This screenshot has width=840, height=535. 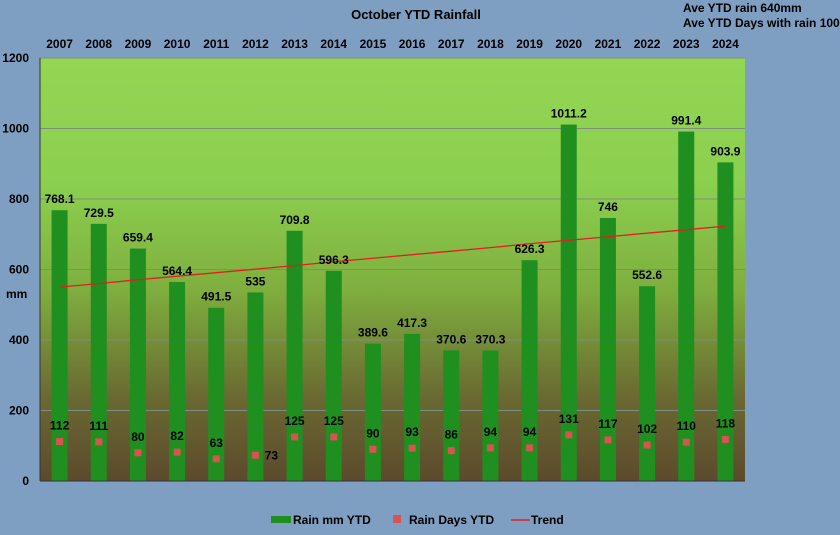 What do you see at coordinates (177, 436) in the screenshot?
I see `rain-days-label: 82` at bounding box center [177, 436].